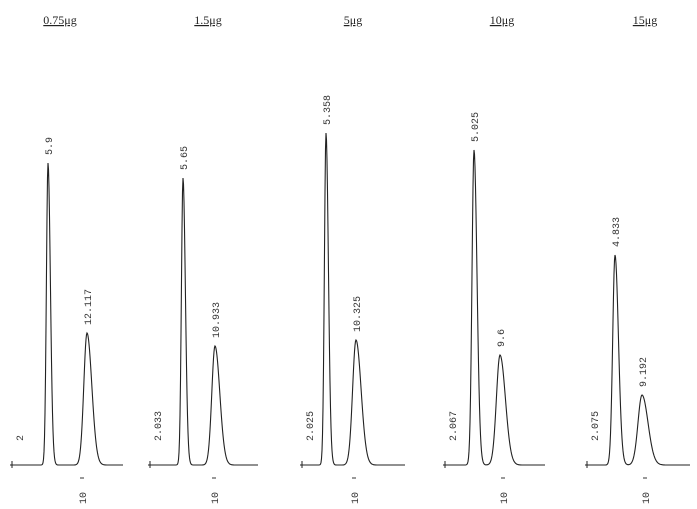  I want to click on peak-label: 5.025, so click(476, 127).